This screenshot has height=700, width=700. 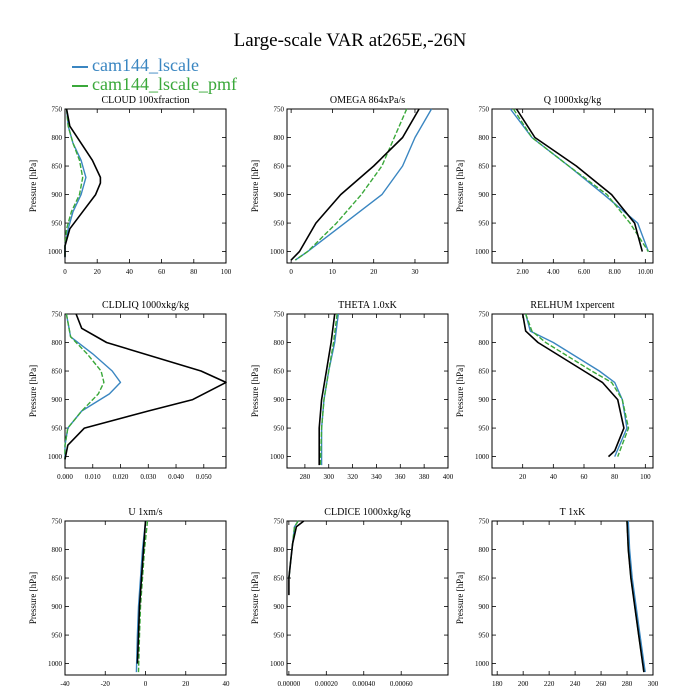 I want to click on x-tick-label: 8.00, so click(x=615, y=272).